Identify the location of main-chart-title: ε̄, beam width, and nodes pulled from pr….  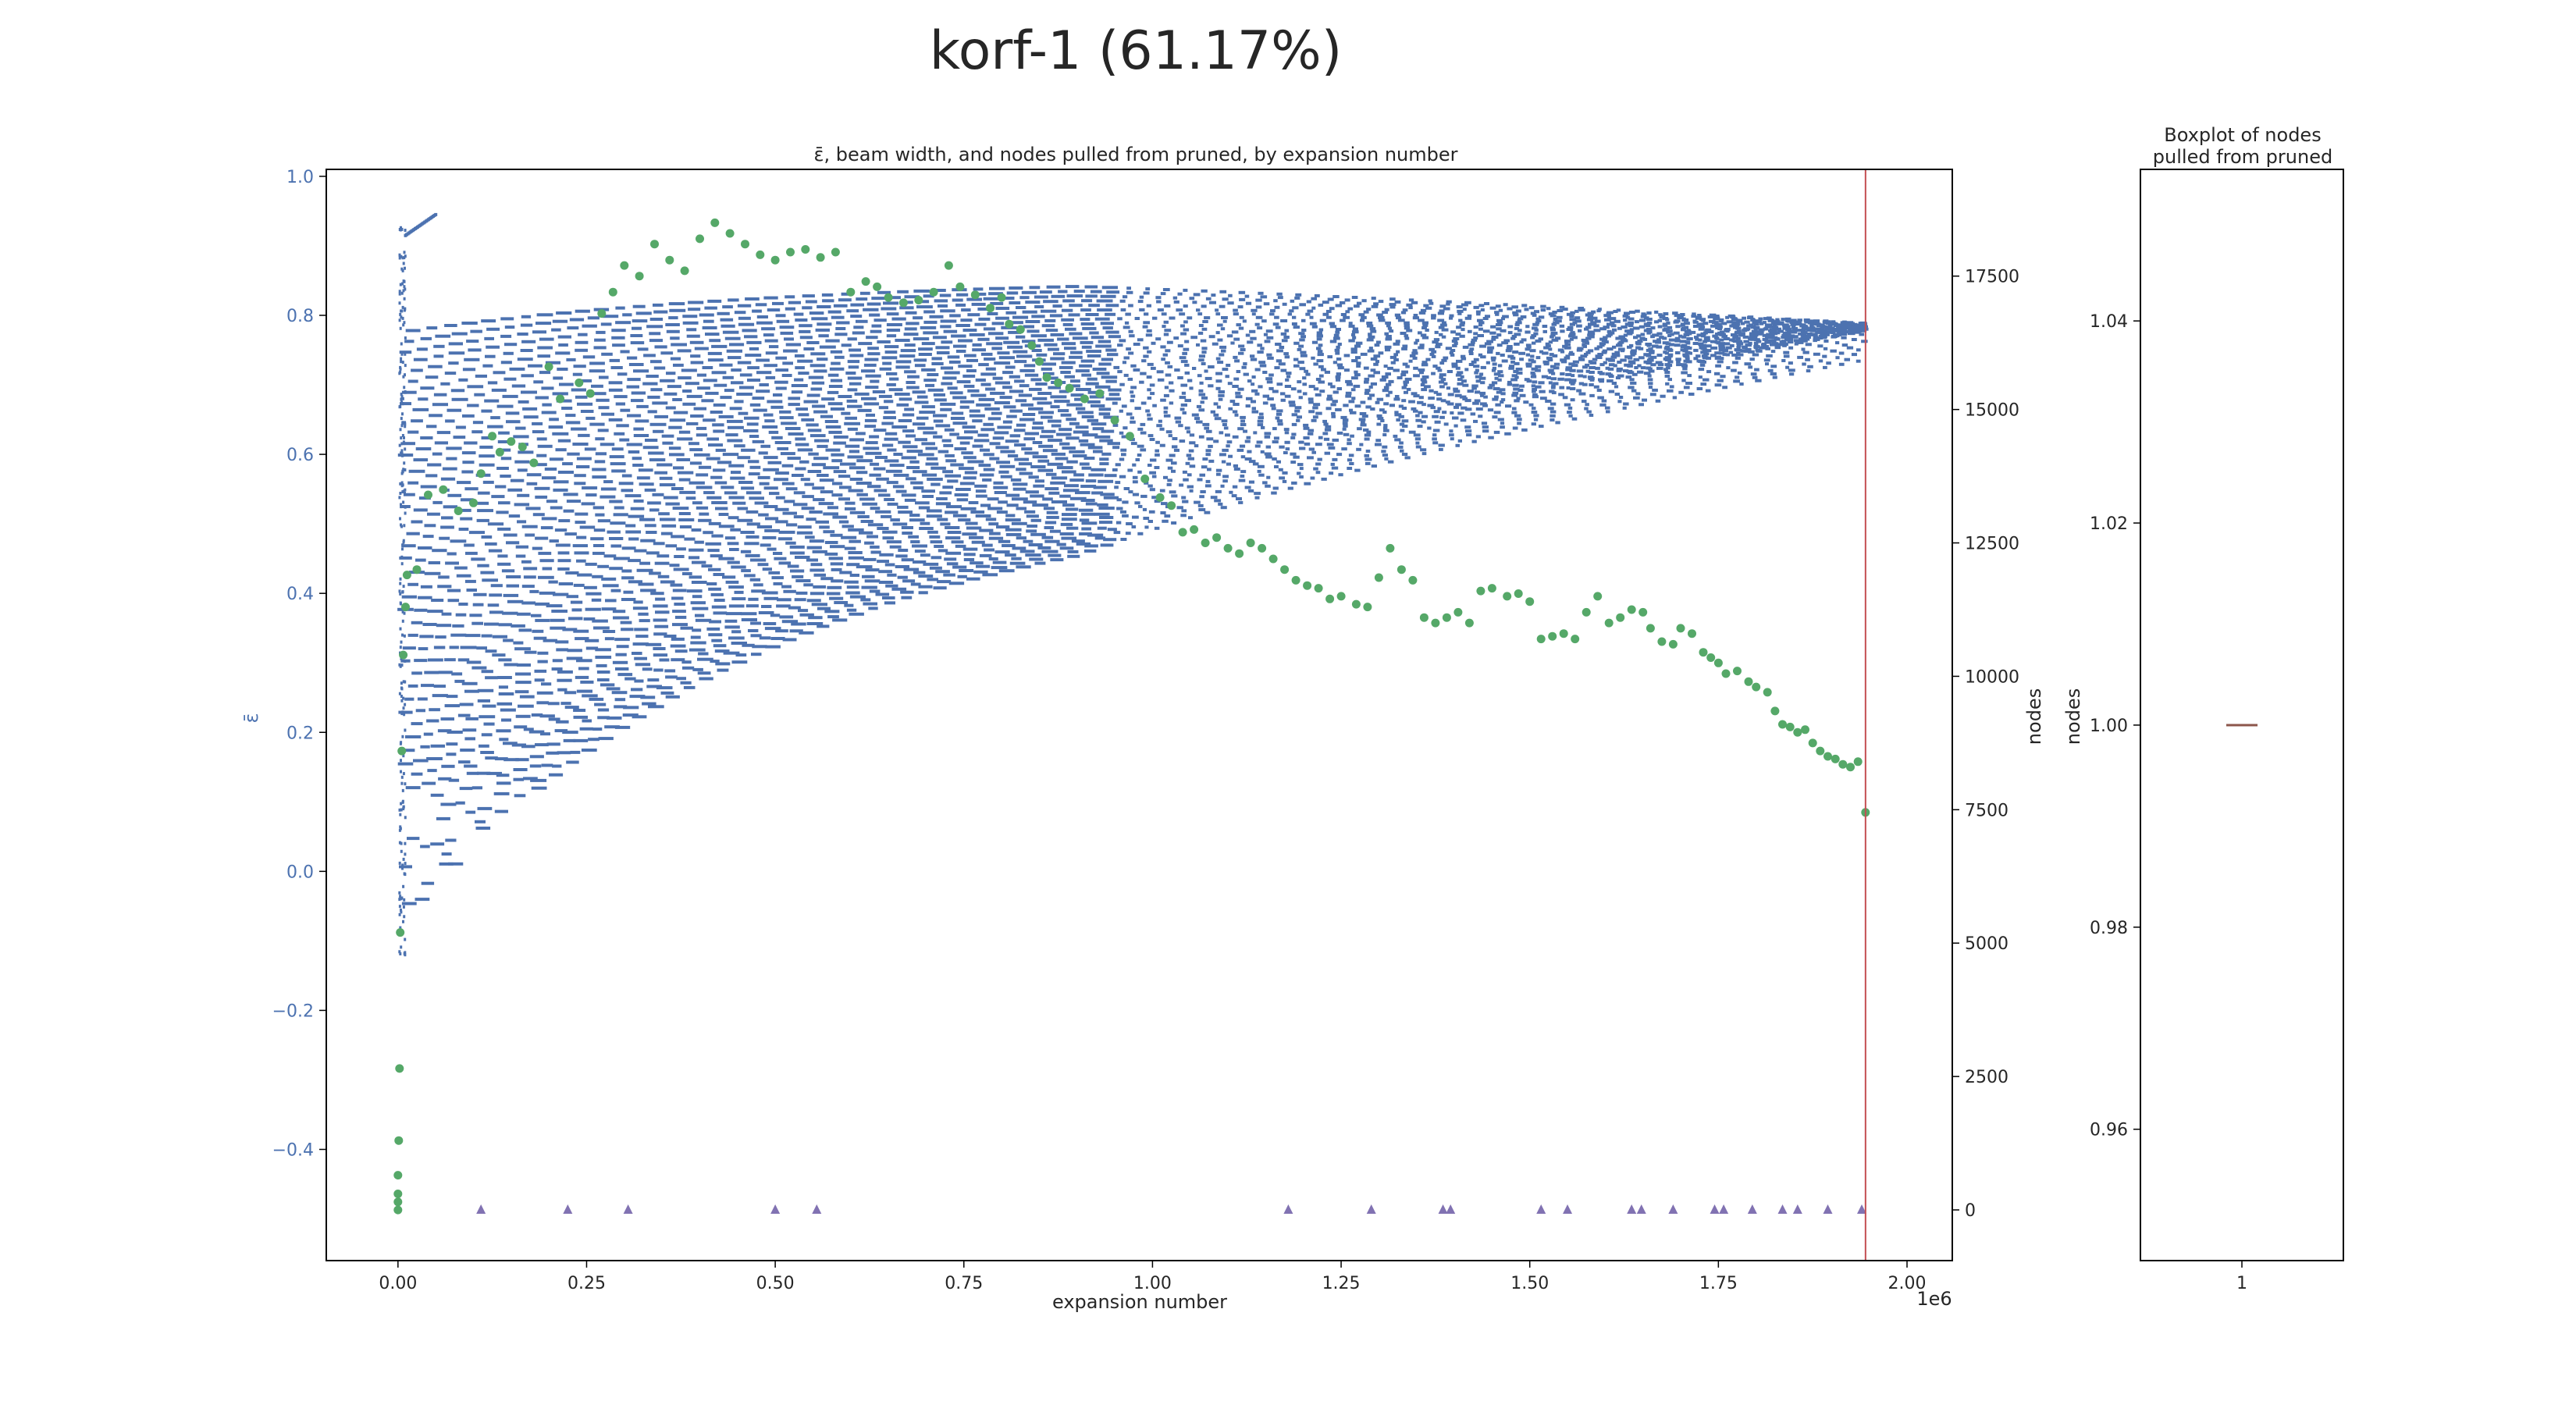
(1136, 154).